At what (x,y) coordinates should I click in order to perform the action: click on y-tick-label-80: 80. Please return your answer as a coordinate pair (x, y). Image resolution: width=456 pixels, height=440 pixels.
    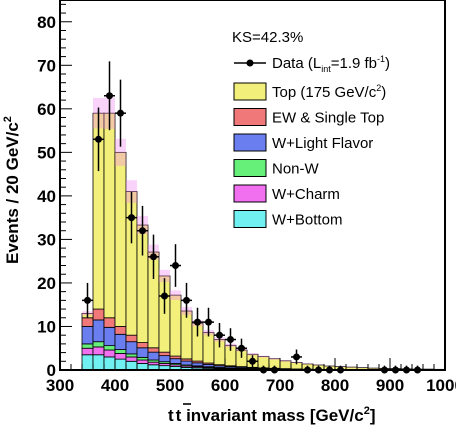
    Looking at the image, I should click on (46, 22).